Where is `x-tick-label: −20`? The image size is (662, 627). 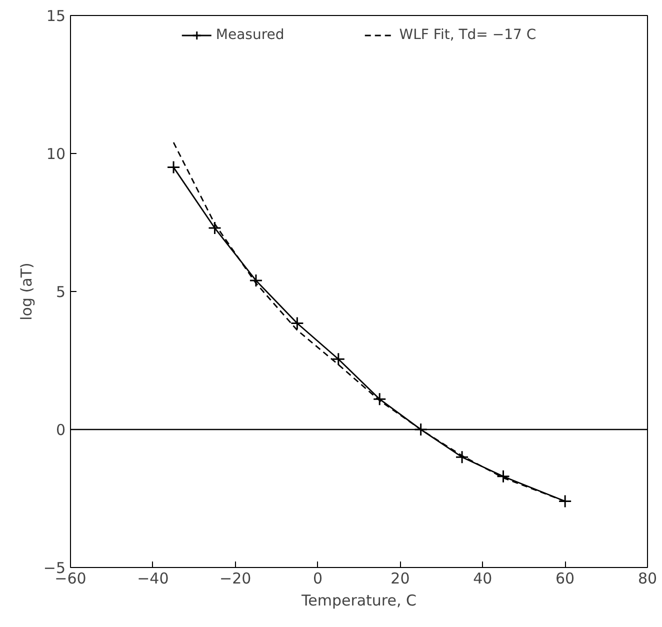
x-tick-label: −20 is located at coordinates (236, 579).